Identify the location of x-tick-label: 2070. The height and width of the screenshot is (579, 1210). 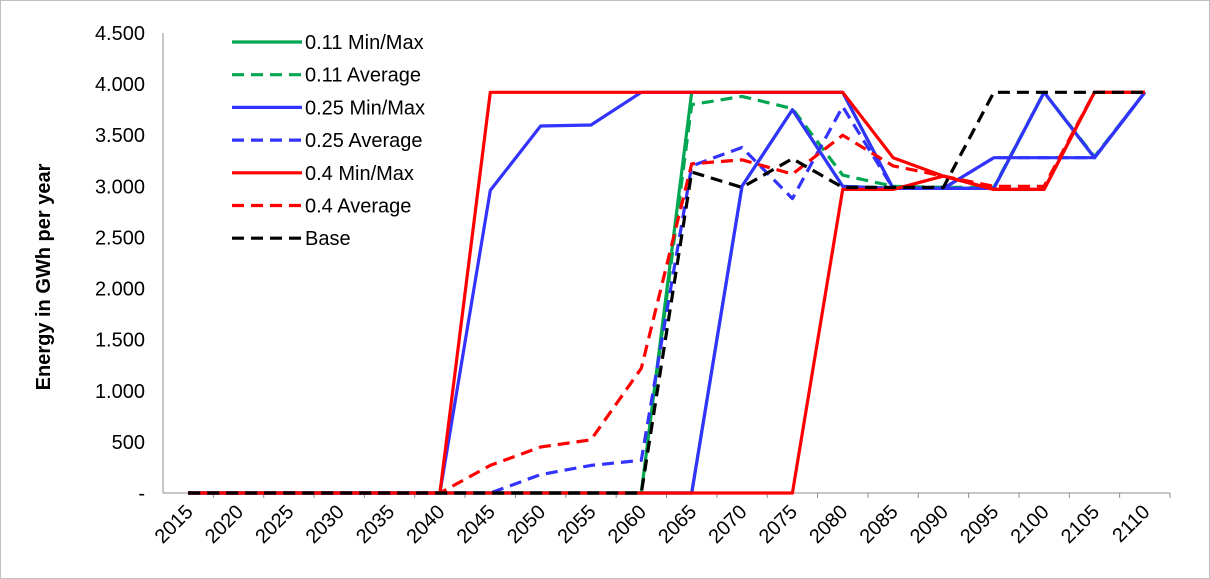
(728, 524).